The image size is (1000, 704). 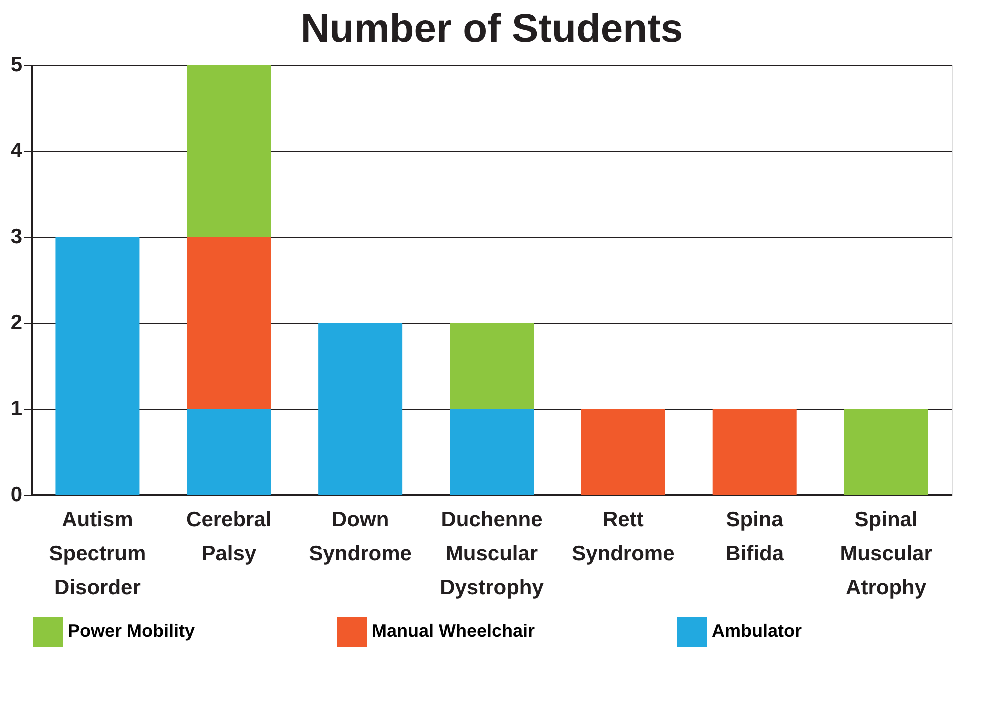 What do you see at coordinates (492, 554) in the screenshot?
I see `x-tick-label: Duchenne Muscular Dystrophy` at bounding box center [492, 554].